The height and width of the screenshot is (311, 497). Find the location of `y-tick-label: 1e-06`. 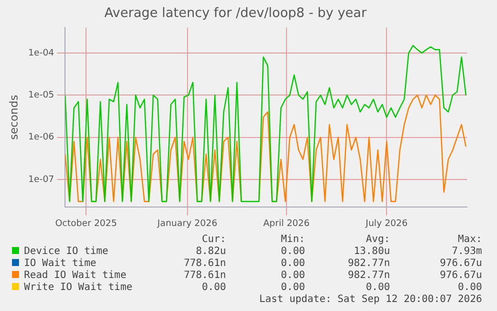

y-tick-label: 1e-06 is located at coordinates (41, 137).